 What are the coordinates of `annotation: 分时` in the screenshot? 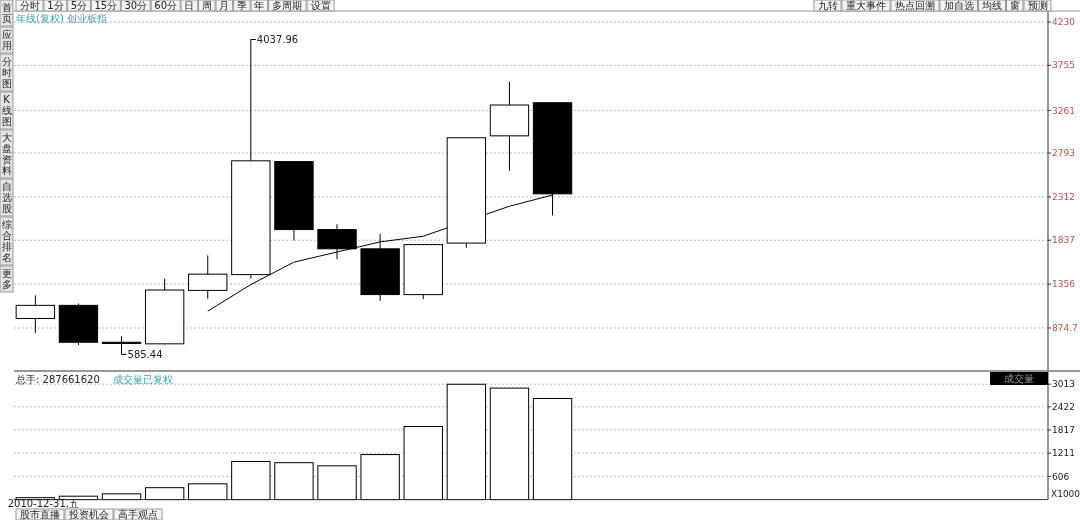 It's located at (29, 5).